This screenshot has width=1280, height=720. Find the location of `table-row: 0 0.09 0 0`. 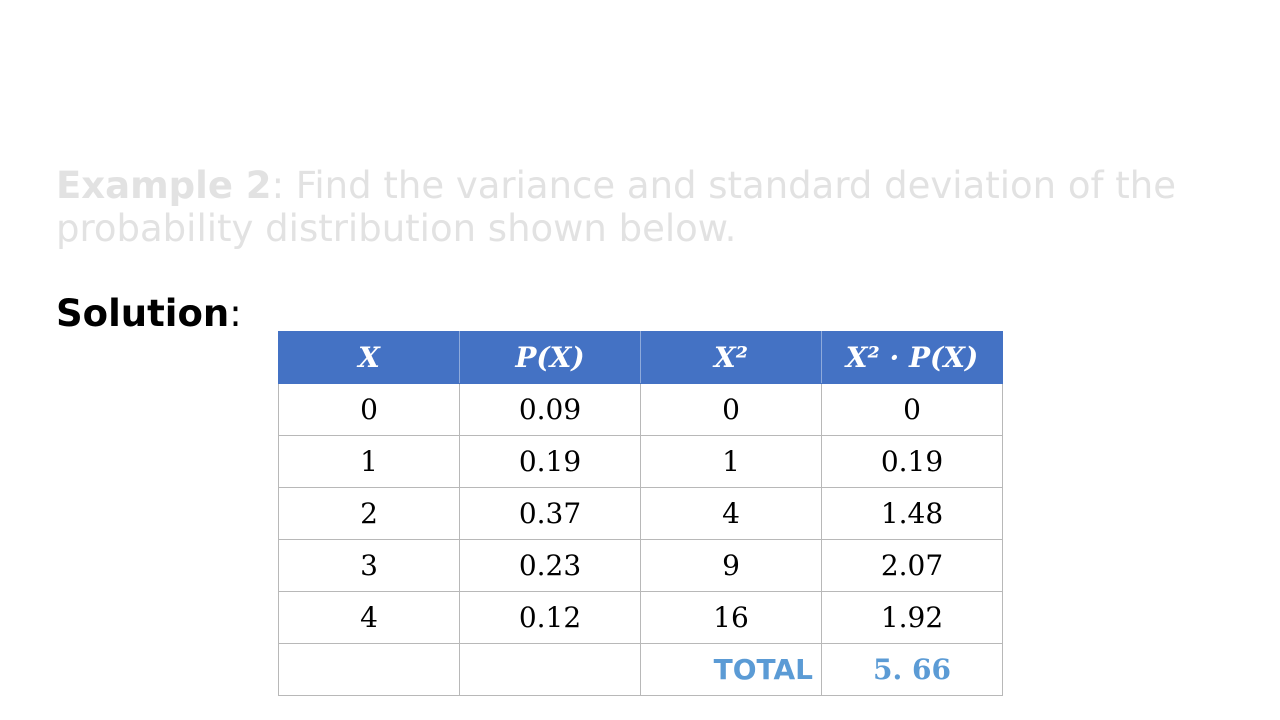

table-row: 0 0.09 0 0 is located at coordinates (640, 409).